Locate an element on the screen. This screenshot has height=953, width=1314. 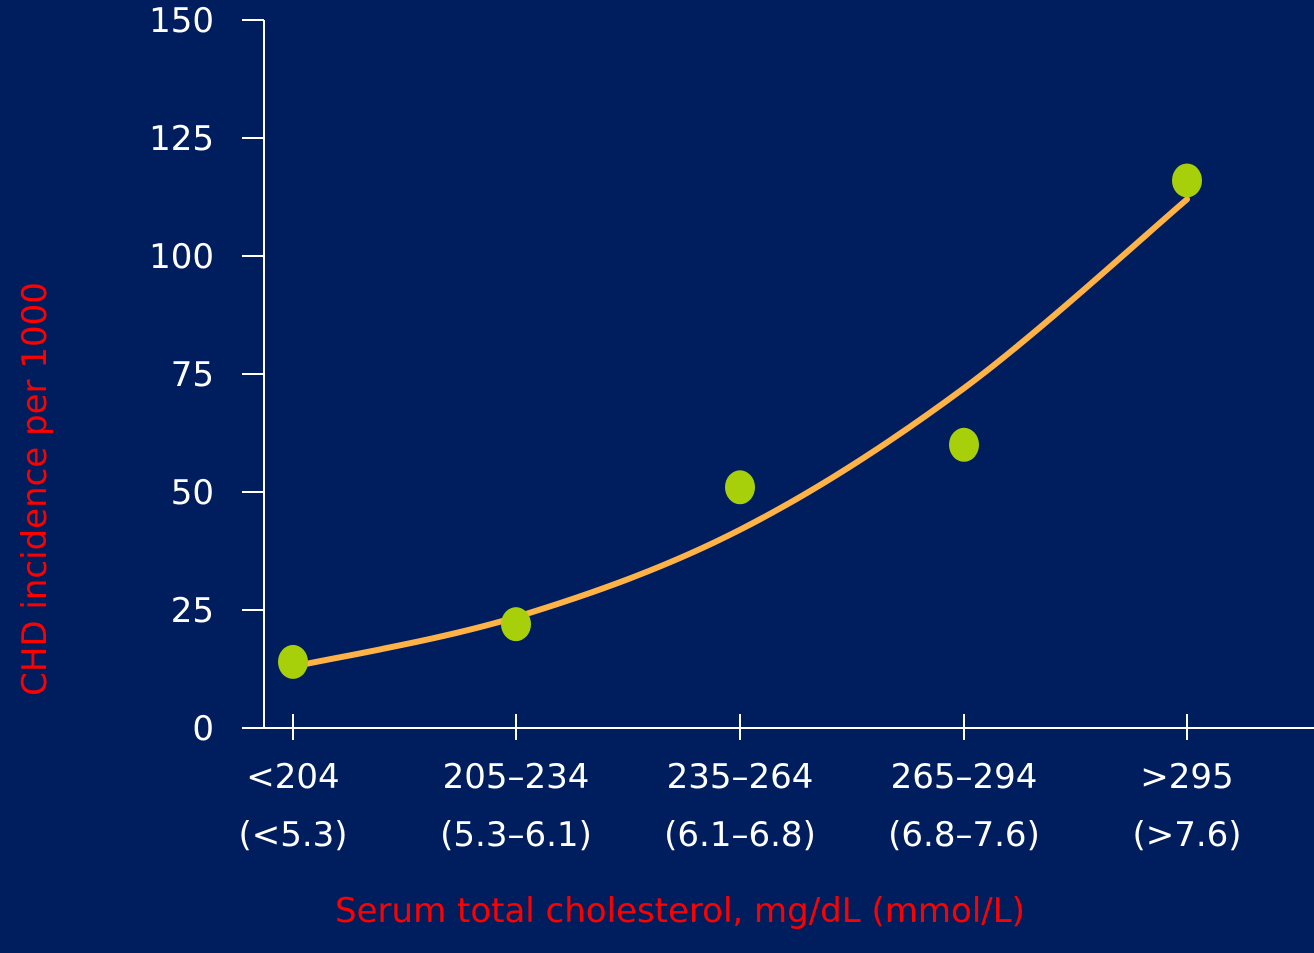
x-tick-label: 265–294 is located at coordinates (964, 777).